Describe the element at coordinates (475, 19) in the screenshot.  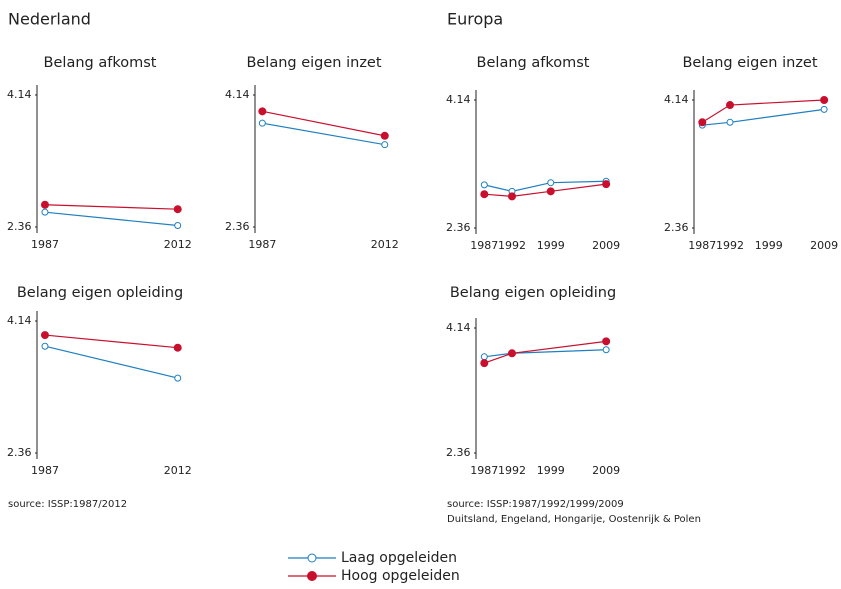
I see `section-heading: Europa` at that location.